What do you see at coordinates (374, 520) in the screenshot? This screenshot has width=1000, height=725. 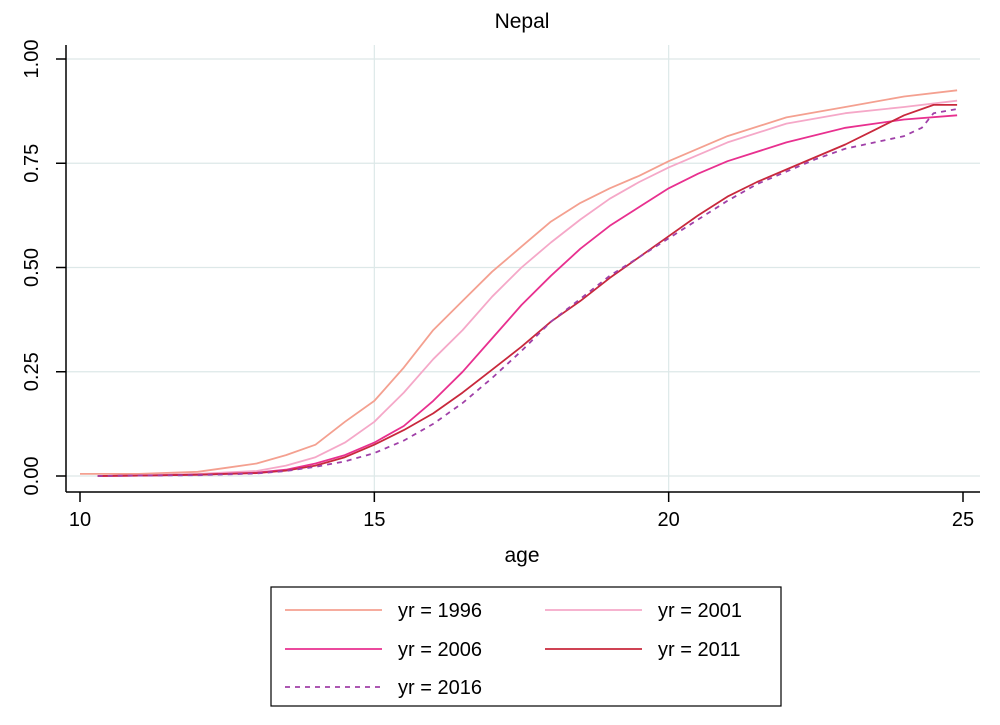 I see `x-tick-label: 15` at bounding box center [374, 520].